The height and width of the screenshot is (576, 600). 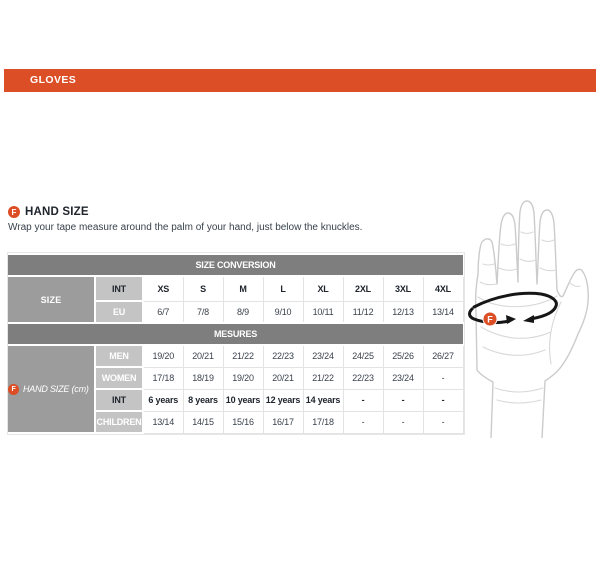 I want to click on measure-cell: 26/27, so click(x=443, y=356).